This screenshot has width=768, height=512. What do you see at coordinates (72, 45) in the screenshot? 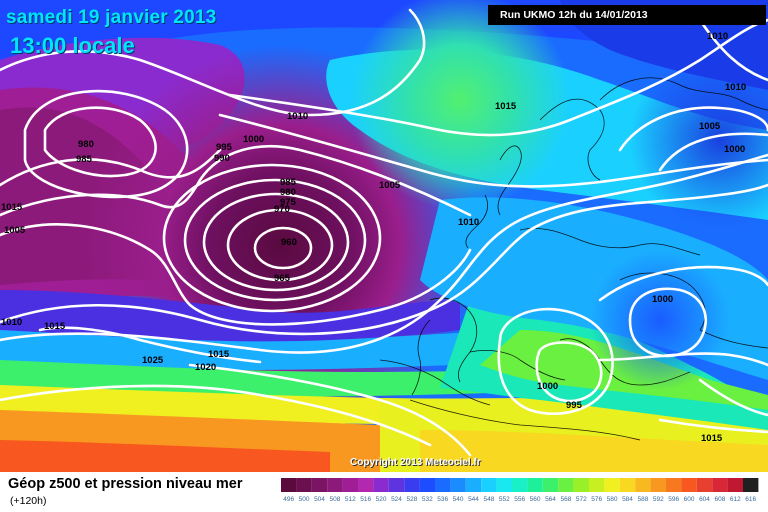
I see `map-time-title: 13:00 locale` at bounding box center [72, 45].